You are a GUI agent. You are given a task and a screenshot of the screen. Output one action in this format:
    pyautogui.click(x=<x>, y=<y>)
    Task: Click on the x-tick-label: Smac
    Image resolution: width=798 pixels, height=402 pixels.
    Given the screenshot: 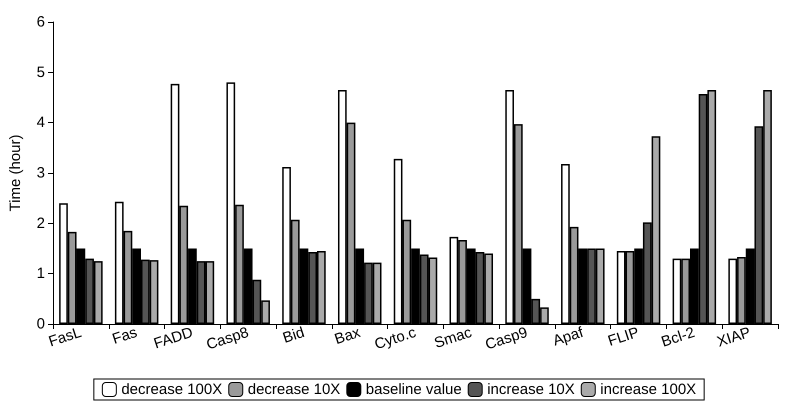 What is the action you would take?
    pyautogui.click(x=453, y=338)
    